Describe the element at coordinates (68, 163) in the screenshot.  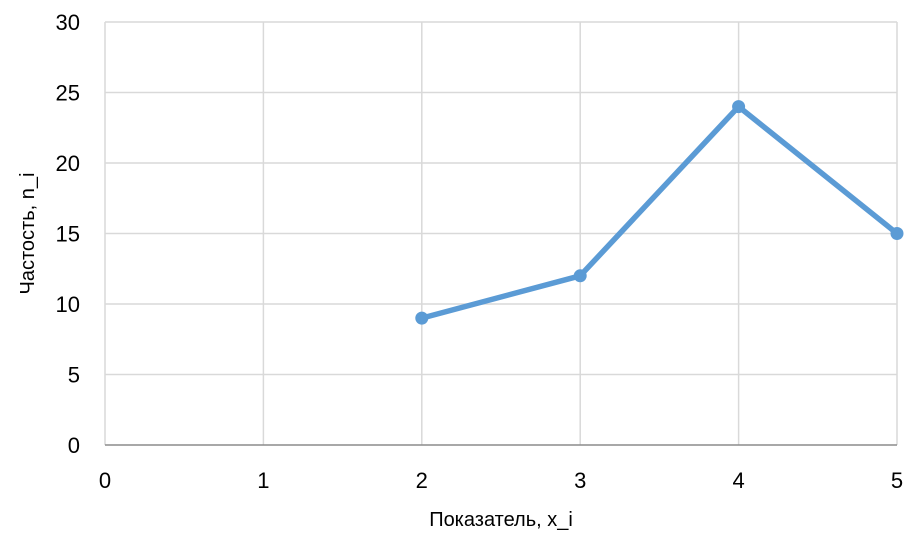
I see `y-tick-label: 20` at that location.